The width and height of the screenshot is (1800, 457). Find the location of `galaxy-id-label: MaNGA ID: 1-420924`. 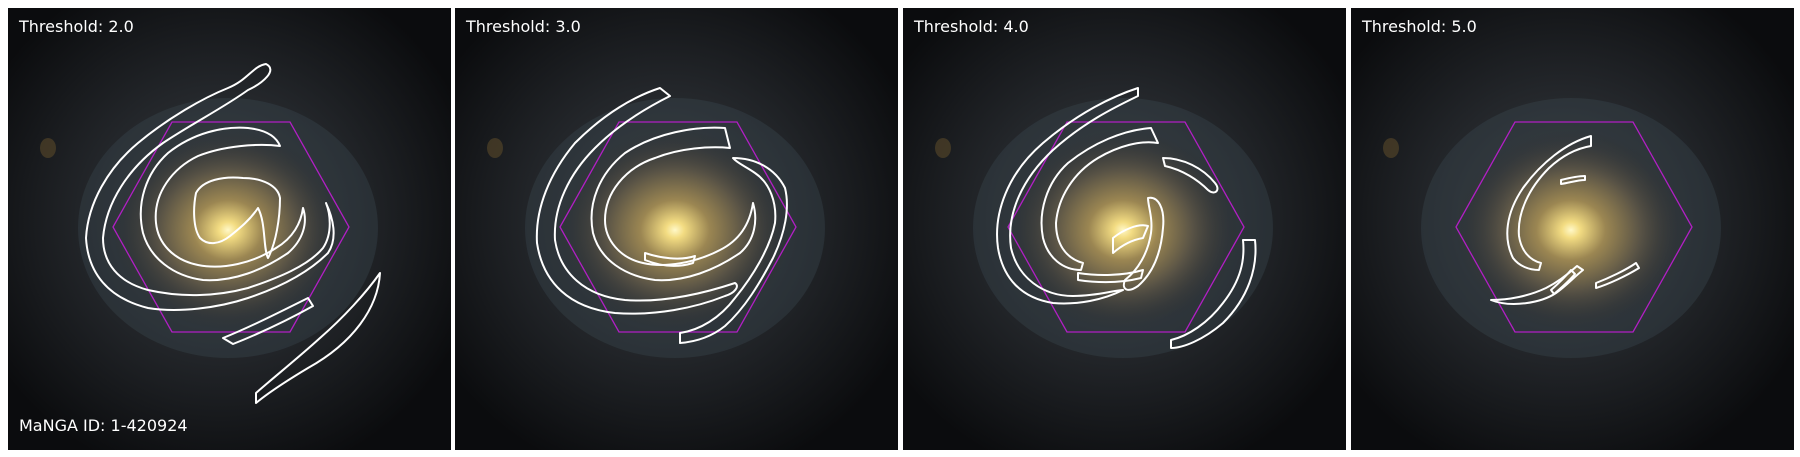

galaxy-id-label: MaNGA ID: 1-420924 is located at coordinates (103, 425).